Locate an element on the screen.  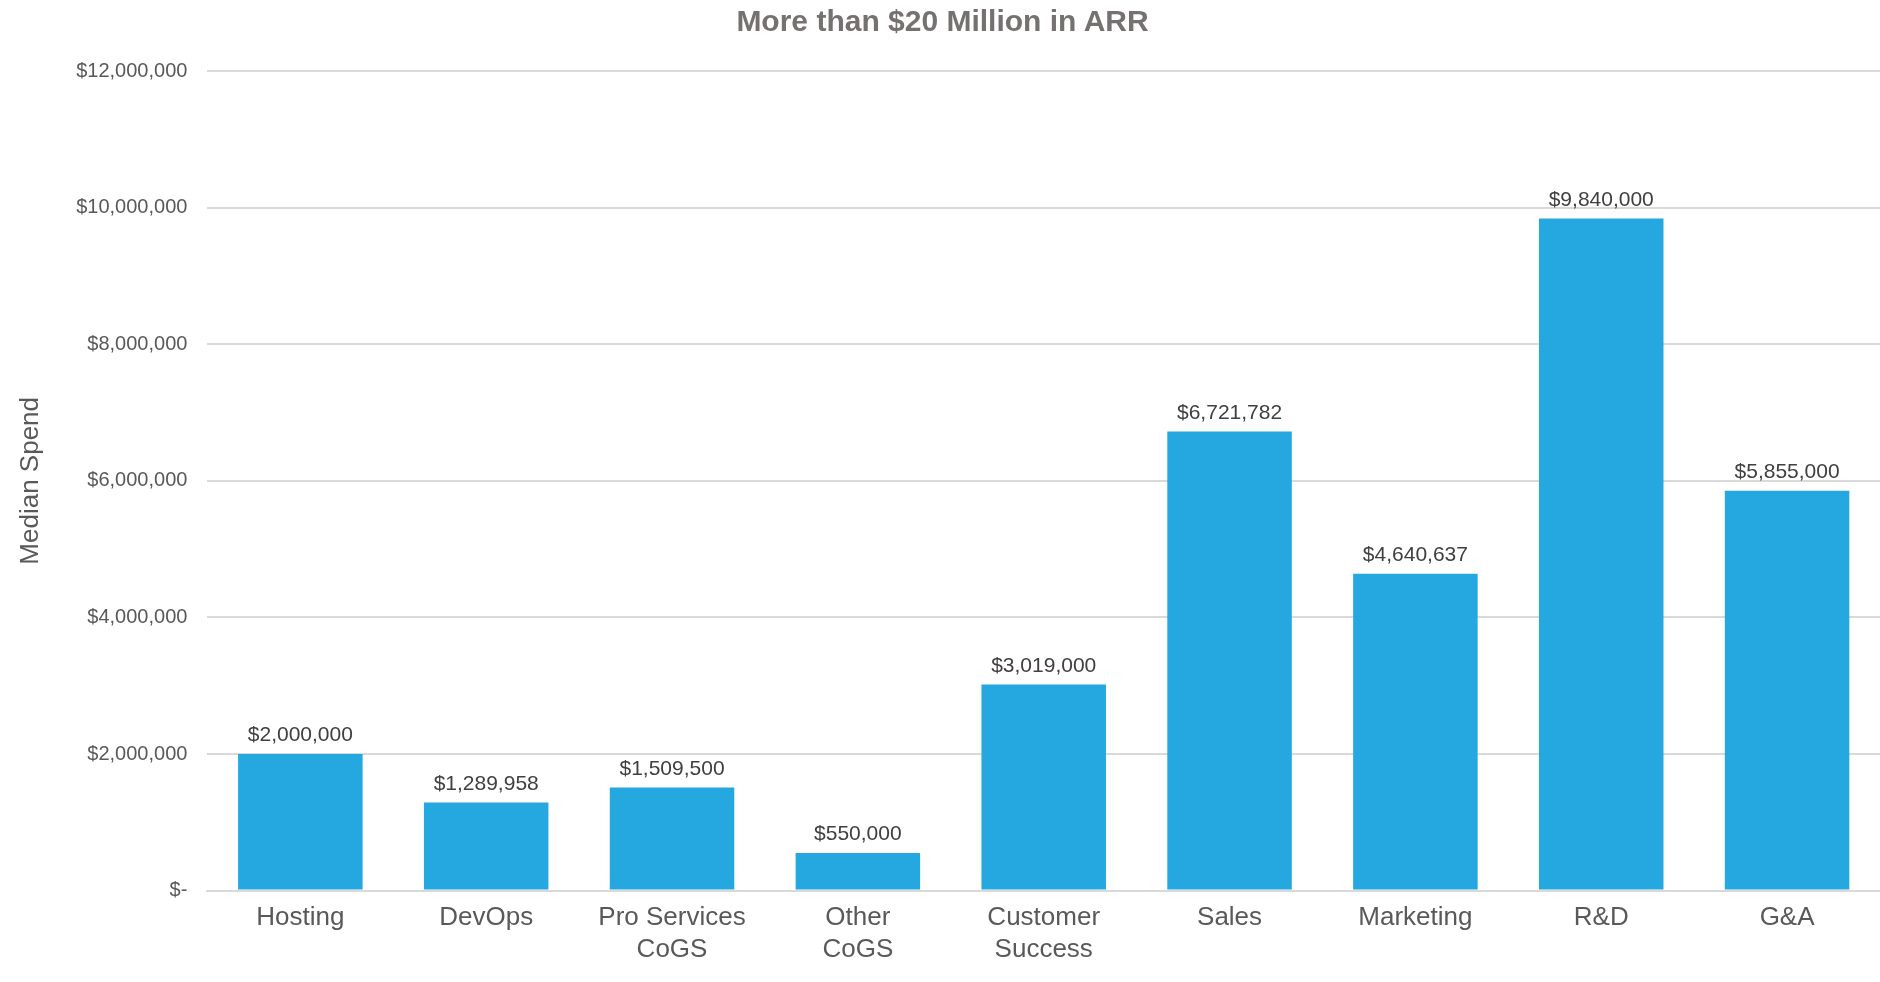
data-label: $2,000,000 is located at coordinates (300, 734).